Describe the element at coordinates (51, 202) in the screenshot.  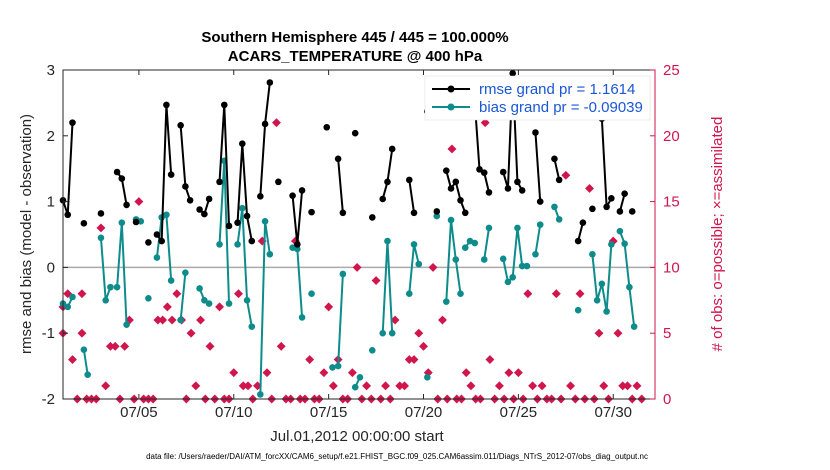
I see `y-left-tick-label: 1` at that location.